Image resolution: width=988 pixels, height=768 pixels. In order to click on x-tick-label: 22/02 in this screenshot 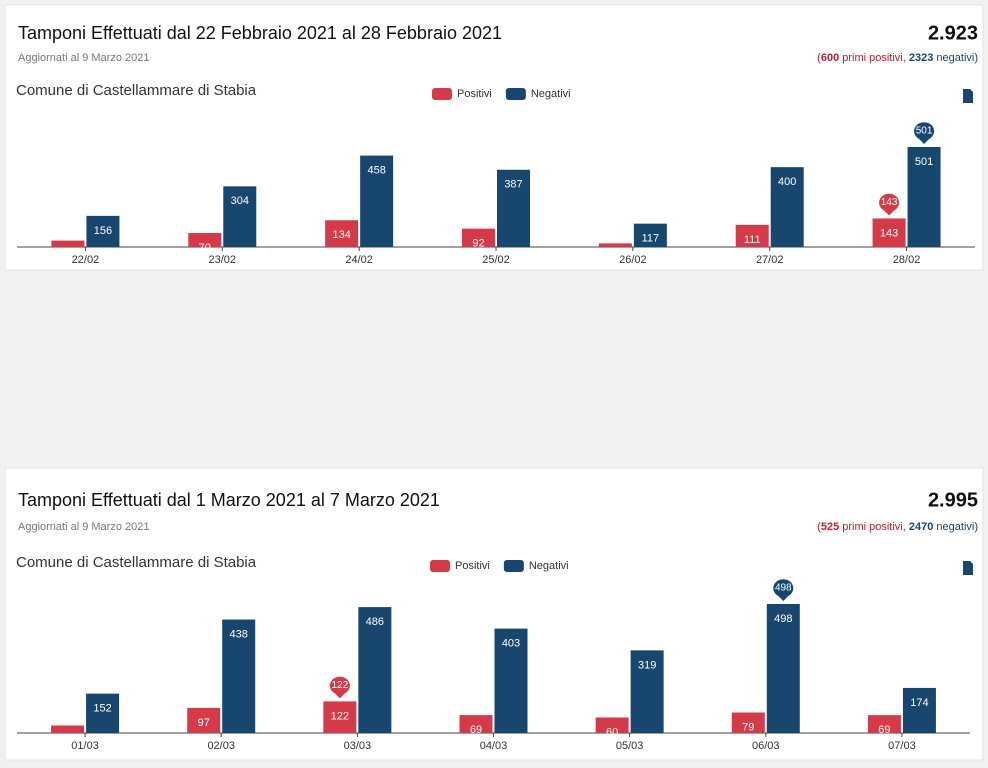, I will do `click(86, 260)`.